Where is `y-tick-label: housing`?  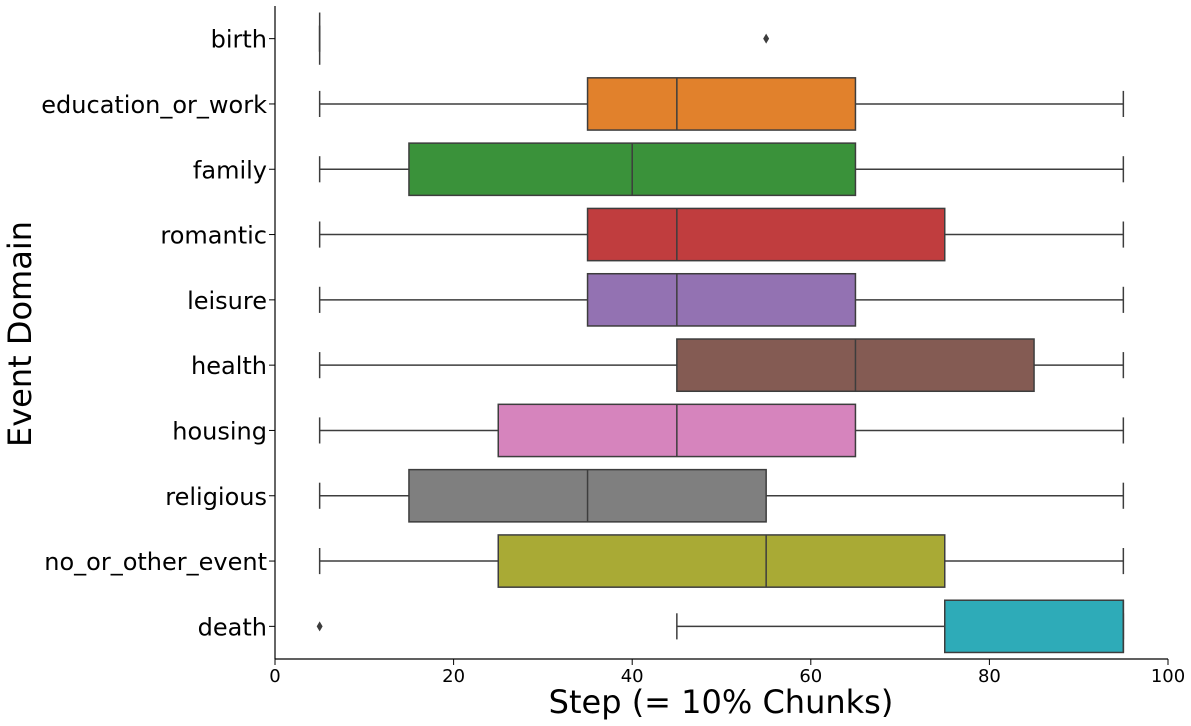 y-tick-label: housing is located at coordinates (219, 431).